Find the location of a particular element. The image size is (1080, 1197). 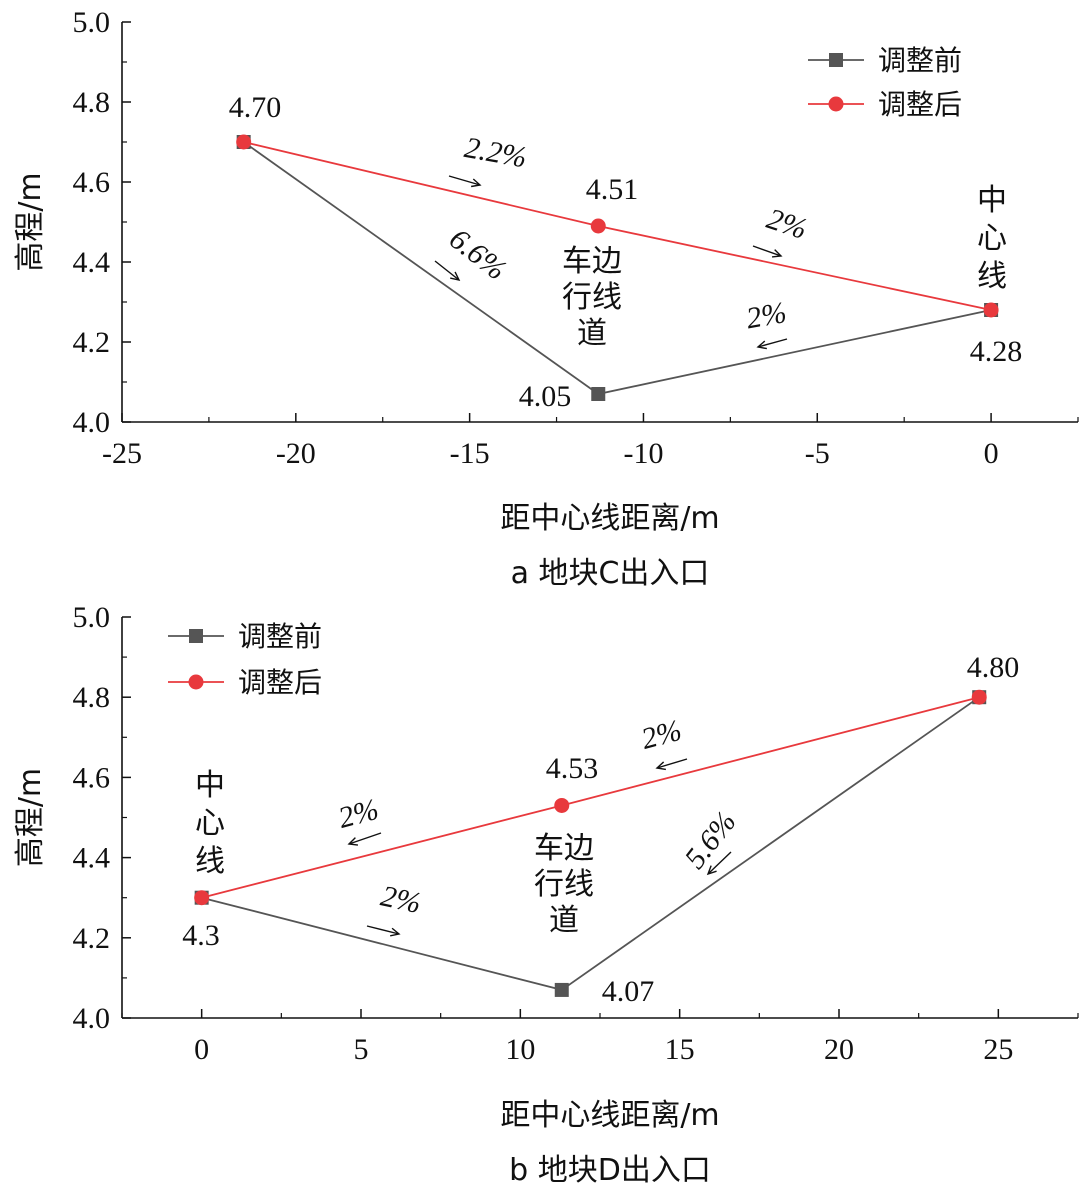

value-label: 4.51 is located at coordinates (612, 189).